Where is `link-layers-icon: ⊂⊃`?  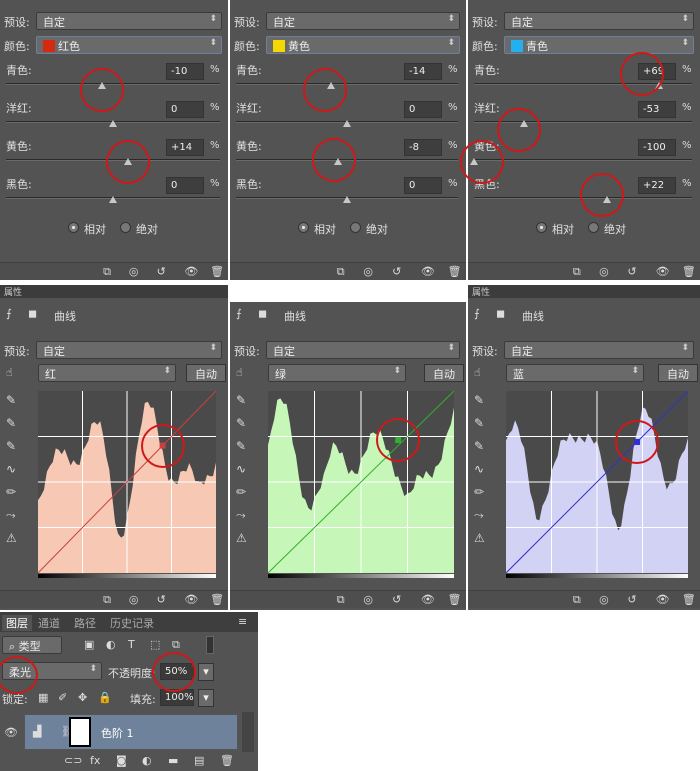 link-layers-icon: ⊂⊃ is located at coordinates (73, 760).